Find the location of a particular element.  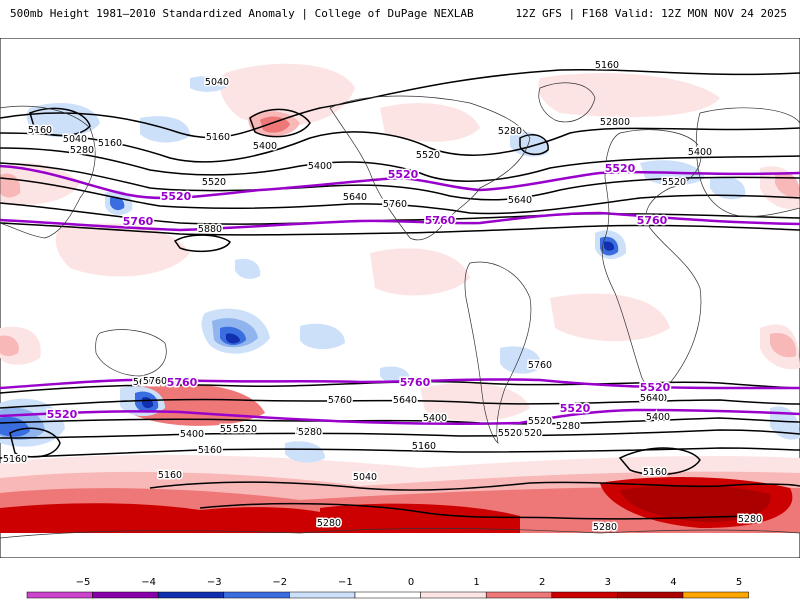

colorbar-tick-label: 0 is located at coordinates (411, 582).